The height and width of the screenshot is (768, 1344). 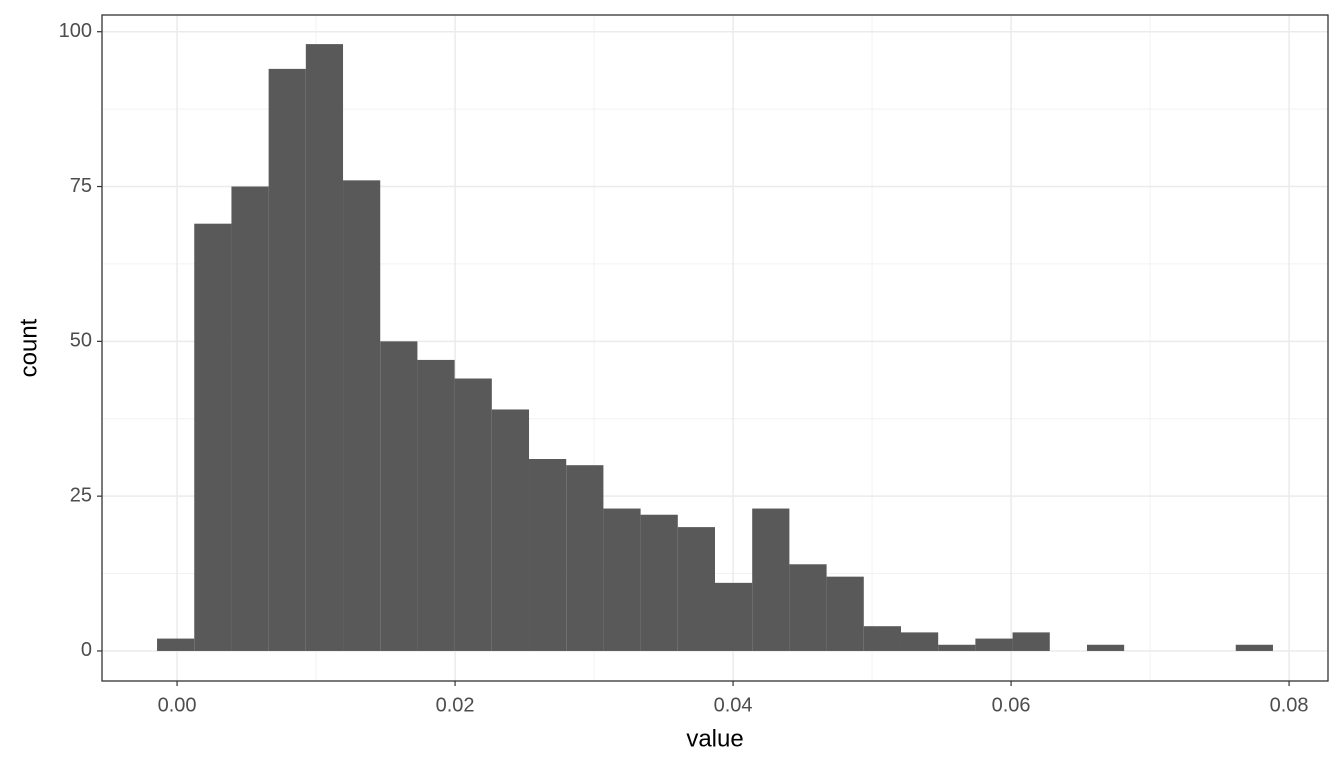 I want to click on y-tick-label: 25, so click(x=81, y=495).